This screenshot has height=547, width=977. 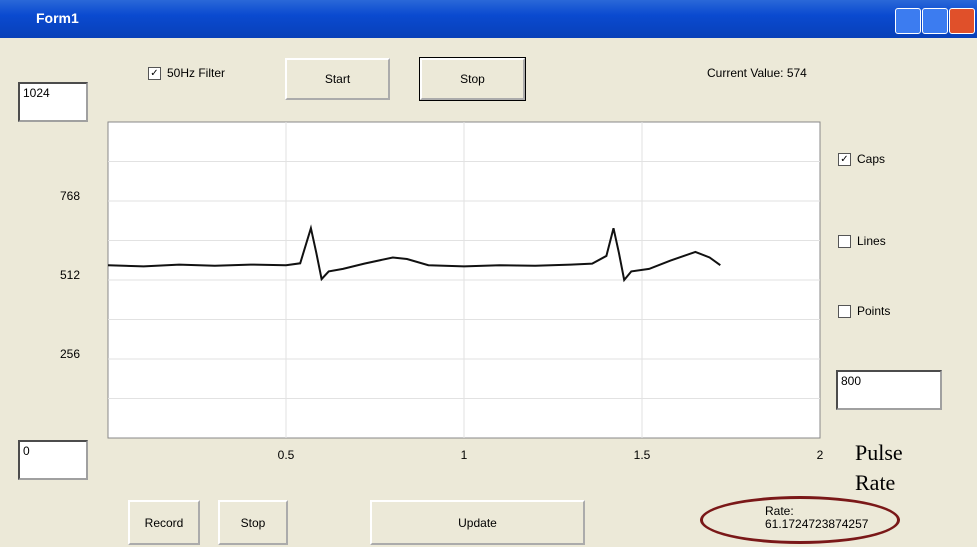 I want to click on checkbox-label: Lines, so click(x=871, y=241).